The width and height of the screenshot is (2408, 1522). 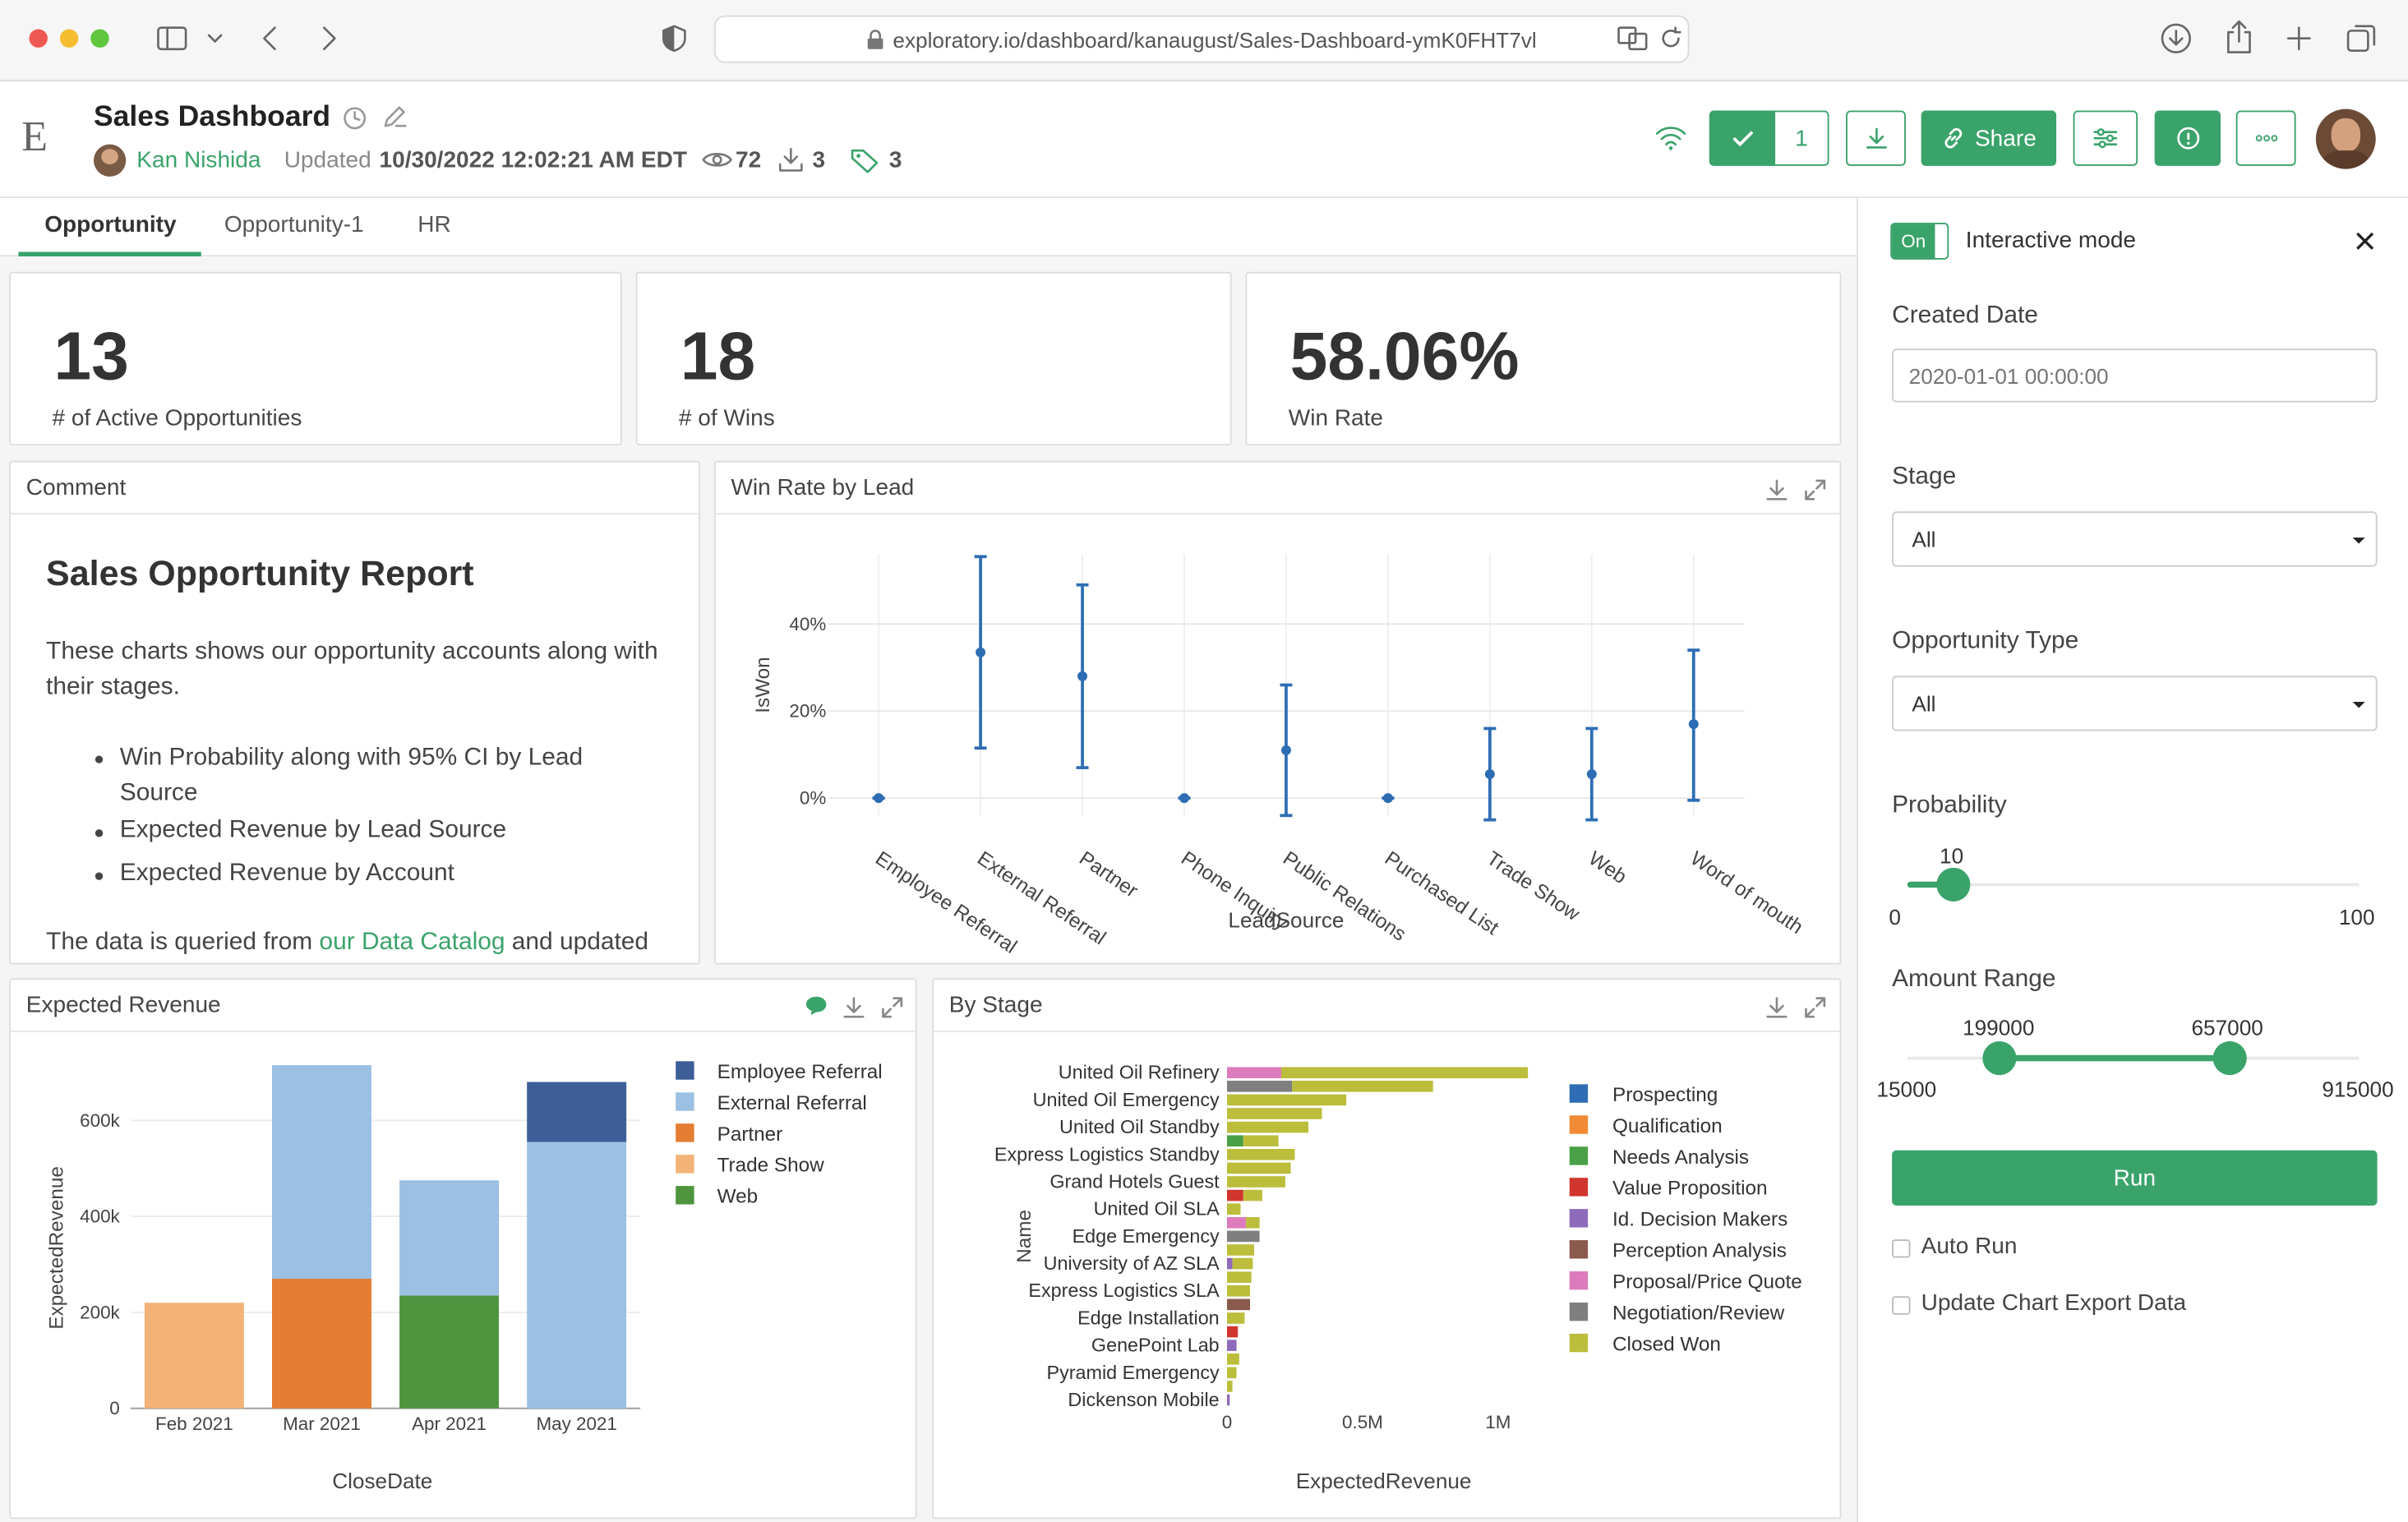 What do you see at coordinates (2135, 1178) in the screenshot?
I see `run-button: Run` at bounding box center [2135, 1178].